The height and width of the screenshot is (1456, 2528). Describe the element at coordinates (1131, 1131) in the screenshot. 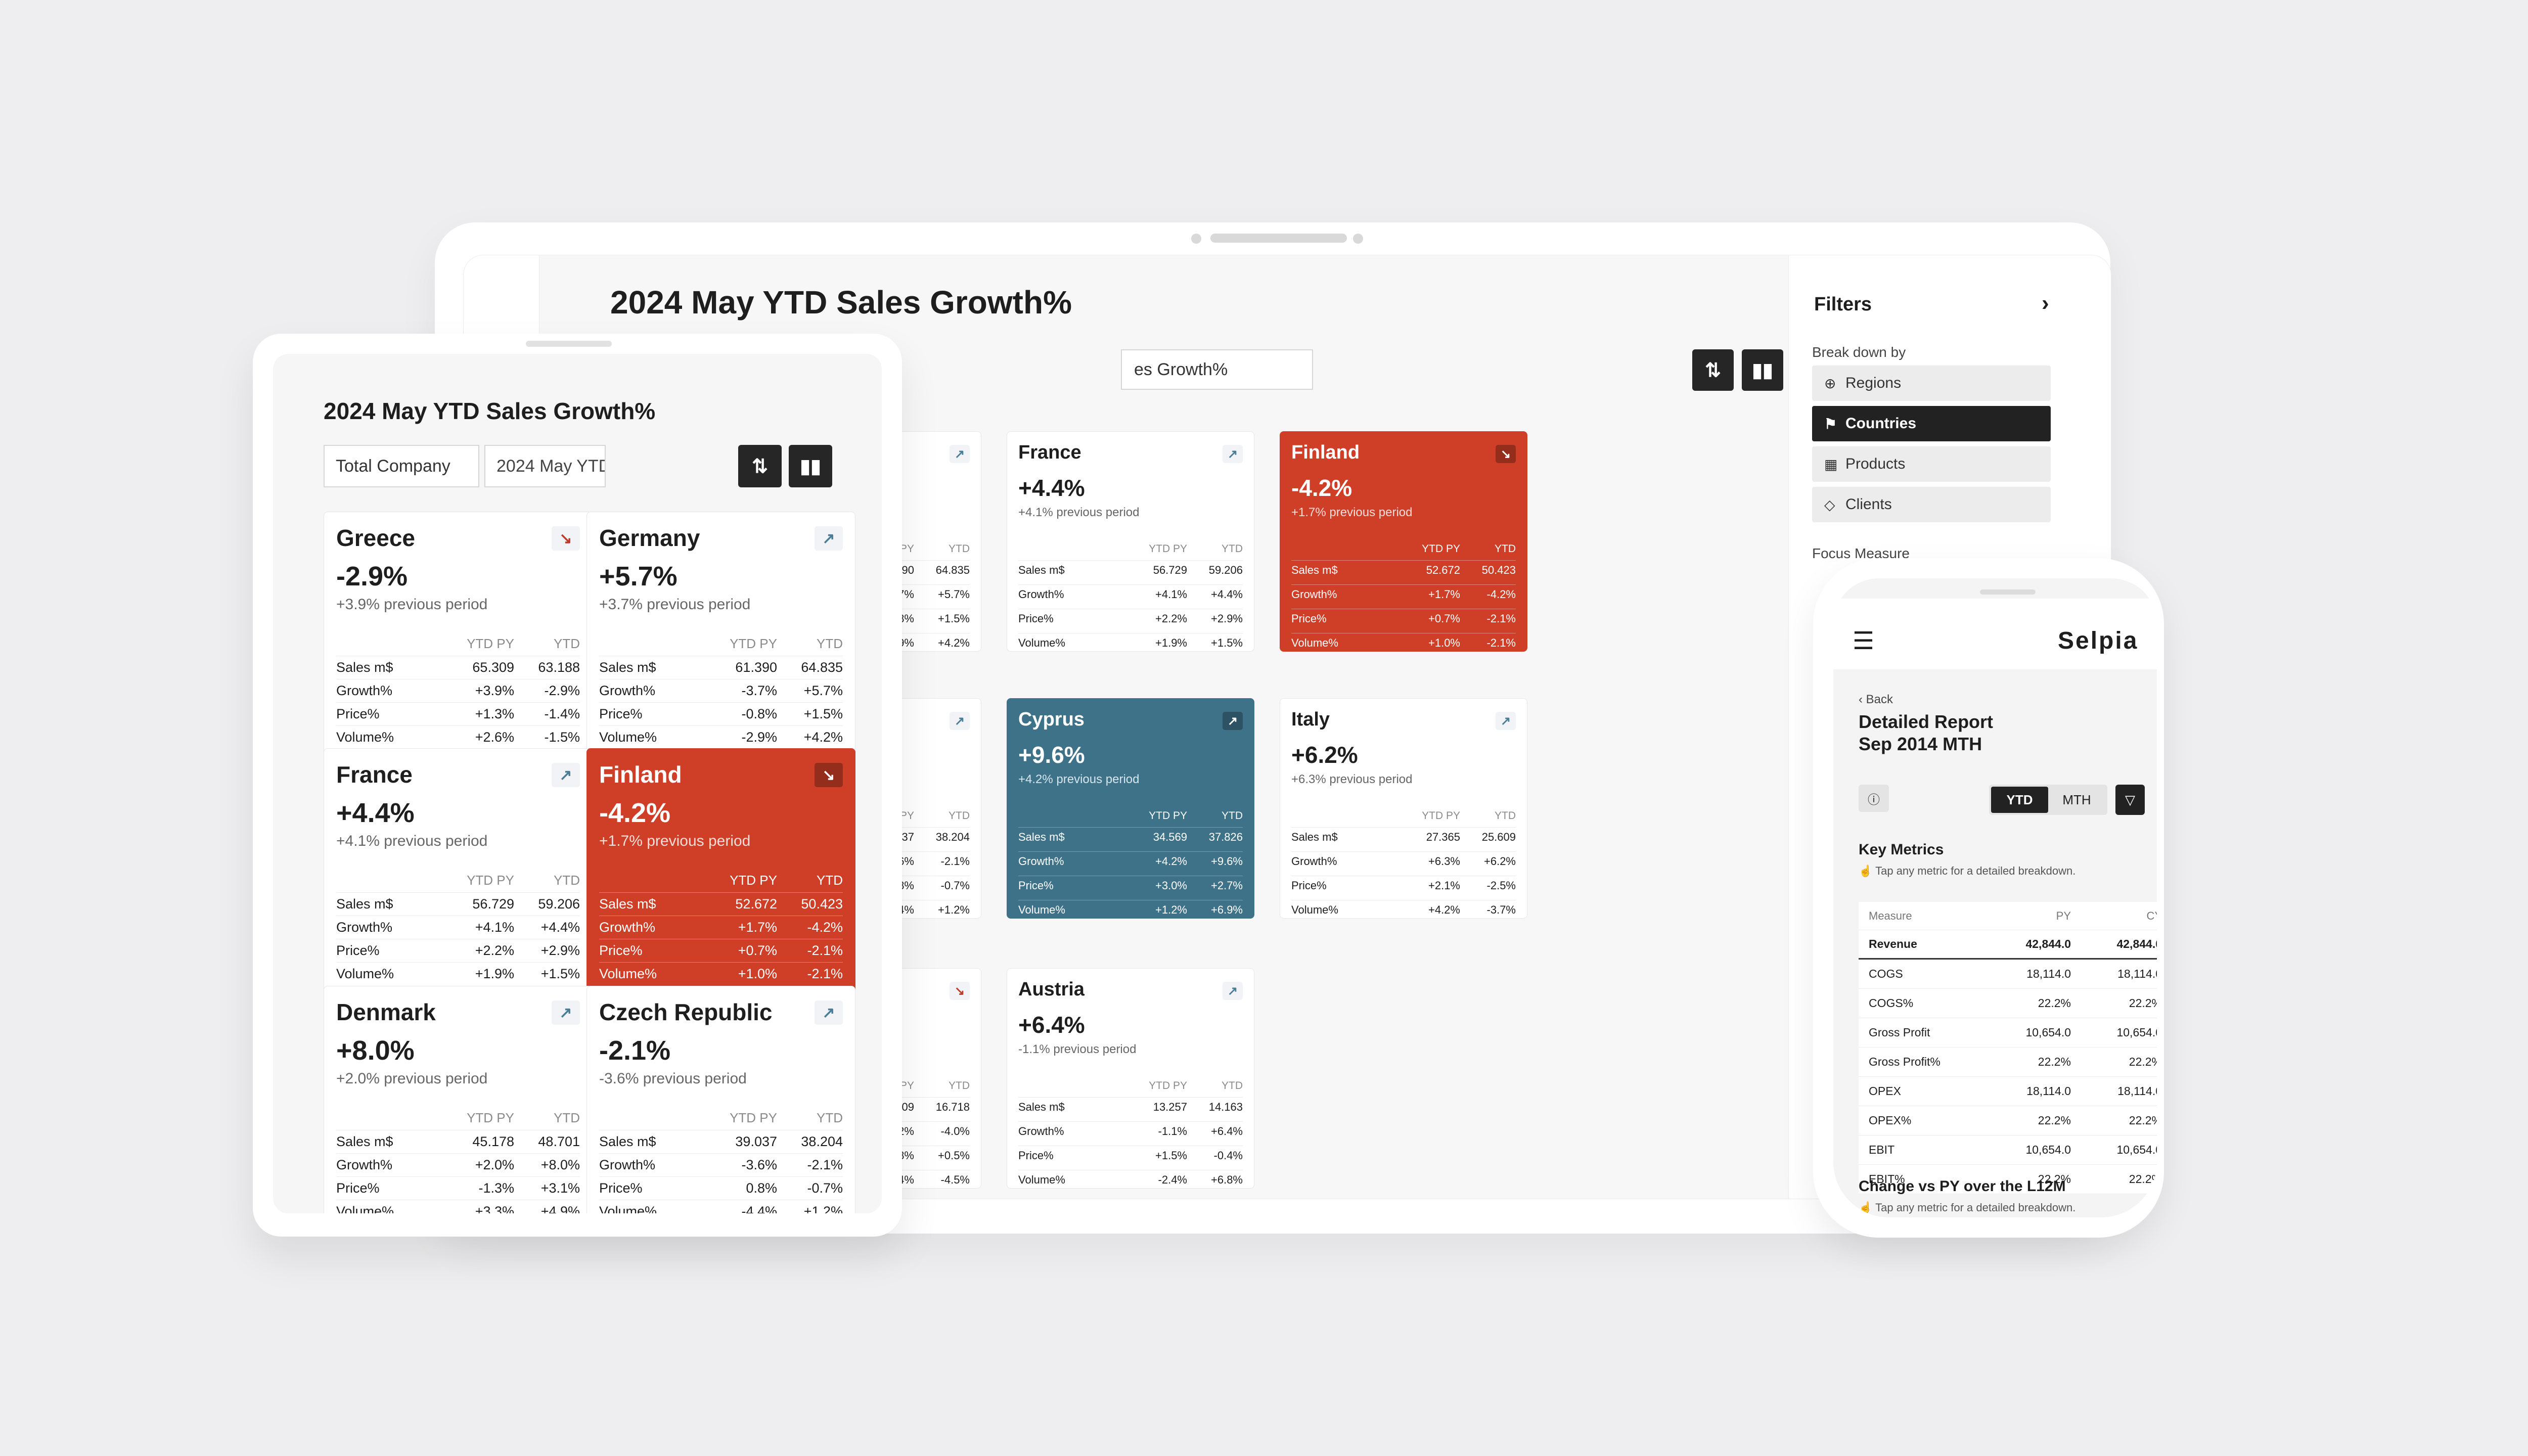

I see `table-row: Growth% -1.1% +6.4%` at that location.